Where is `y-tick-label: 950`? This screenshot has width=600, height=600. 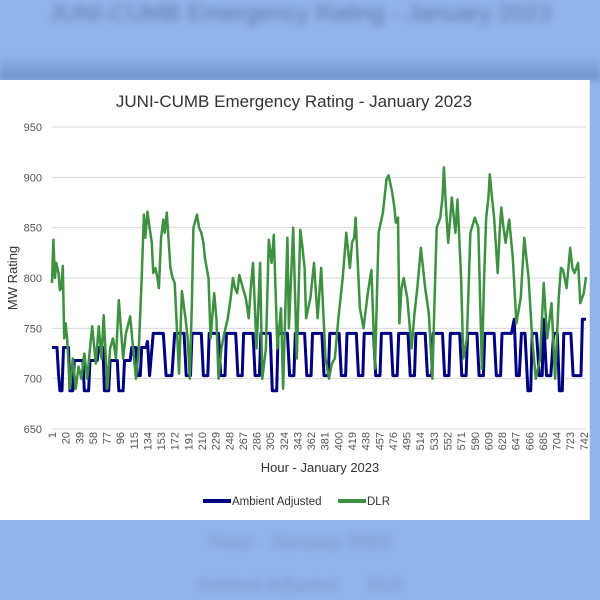 y-tick-label: 950 is located at coordinates (33, 128).